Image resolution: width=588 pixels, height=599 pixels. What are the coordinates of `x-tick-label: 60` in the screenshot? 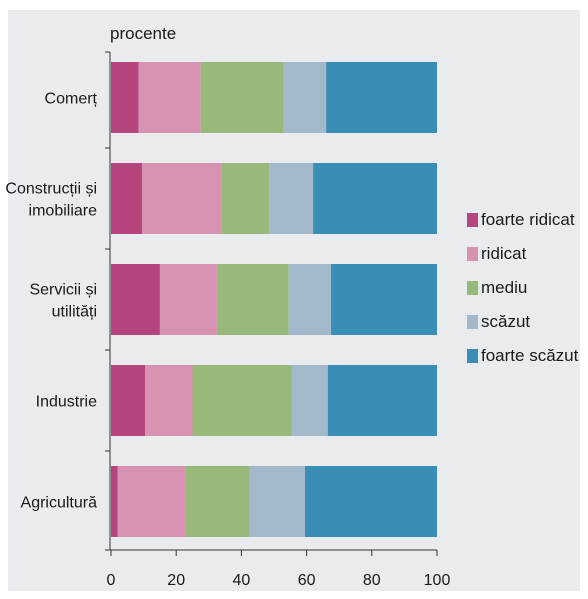 It's located at (307, 580).